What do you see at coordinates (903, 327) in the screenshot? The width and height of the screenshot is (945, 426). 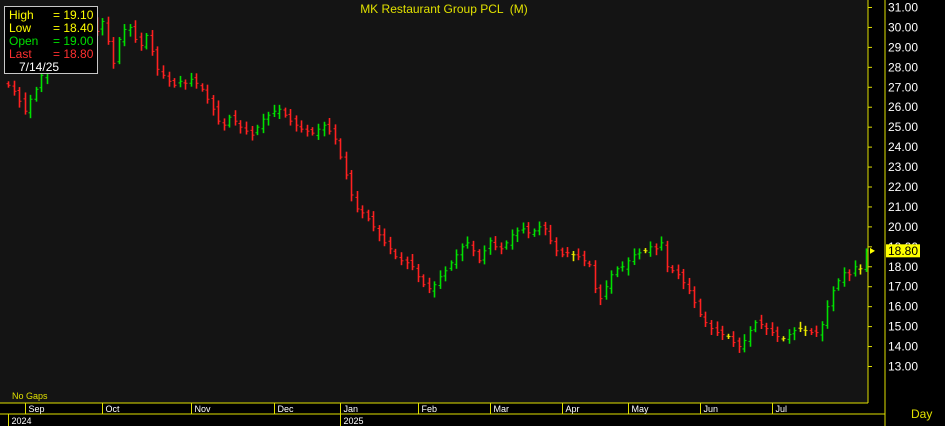 I see `y-tick-label: 15.00` at bounding box center [903, 327].